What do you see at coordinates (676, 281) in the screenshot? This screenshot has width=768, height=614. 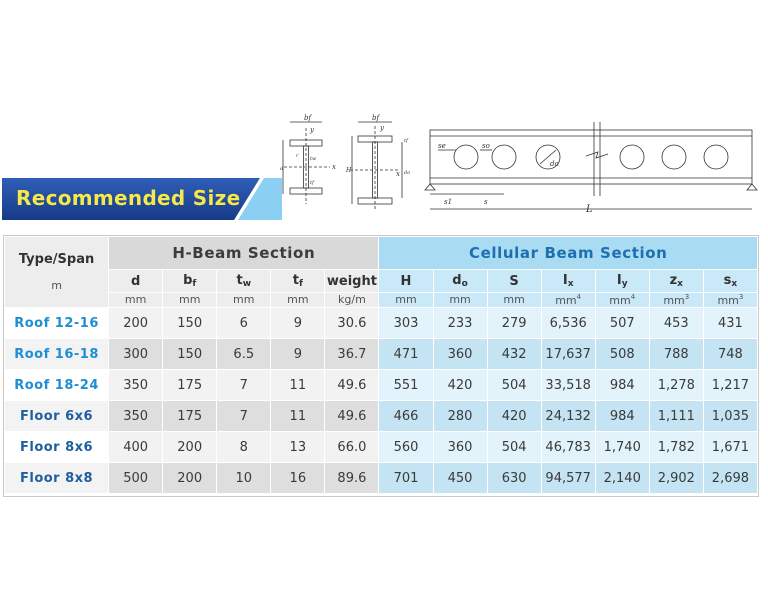 I see `col-zx: zx` at bounding box center [676, 281].